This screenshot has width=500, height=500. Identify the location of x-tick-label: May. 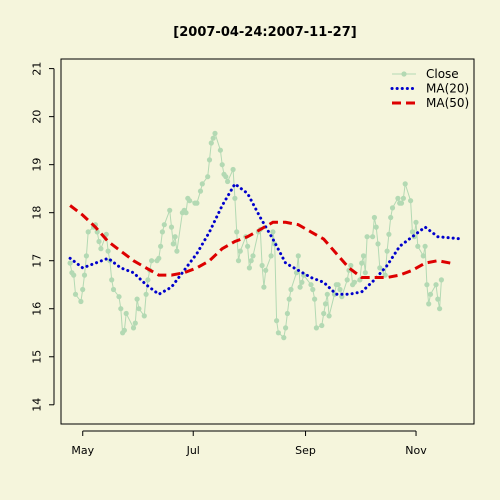
(82, 450).